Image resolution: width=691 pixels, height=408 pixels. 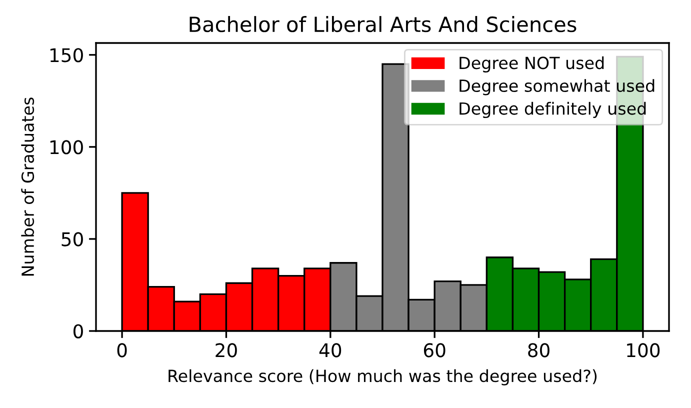 I want to click on legend-label: Degree somewhat used, so click(x=557, y=87).